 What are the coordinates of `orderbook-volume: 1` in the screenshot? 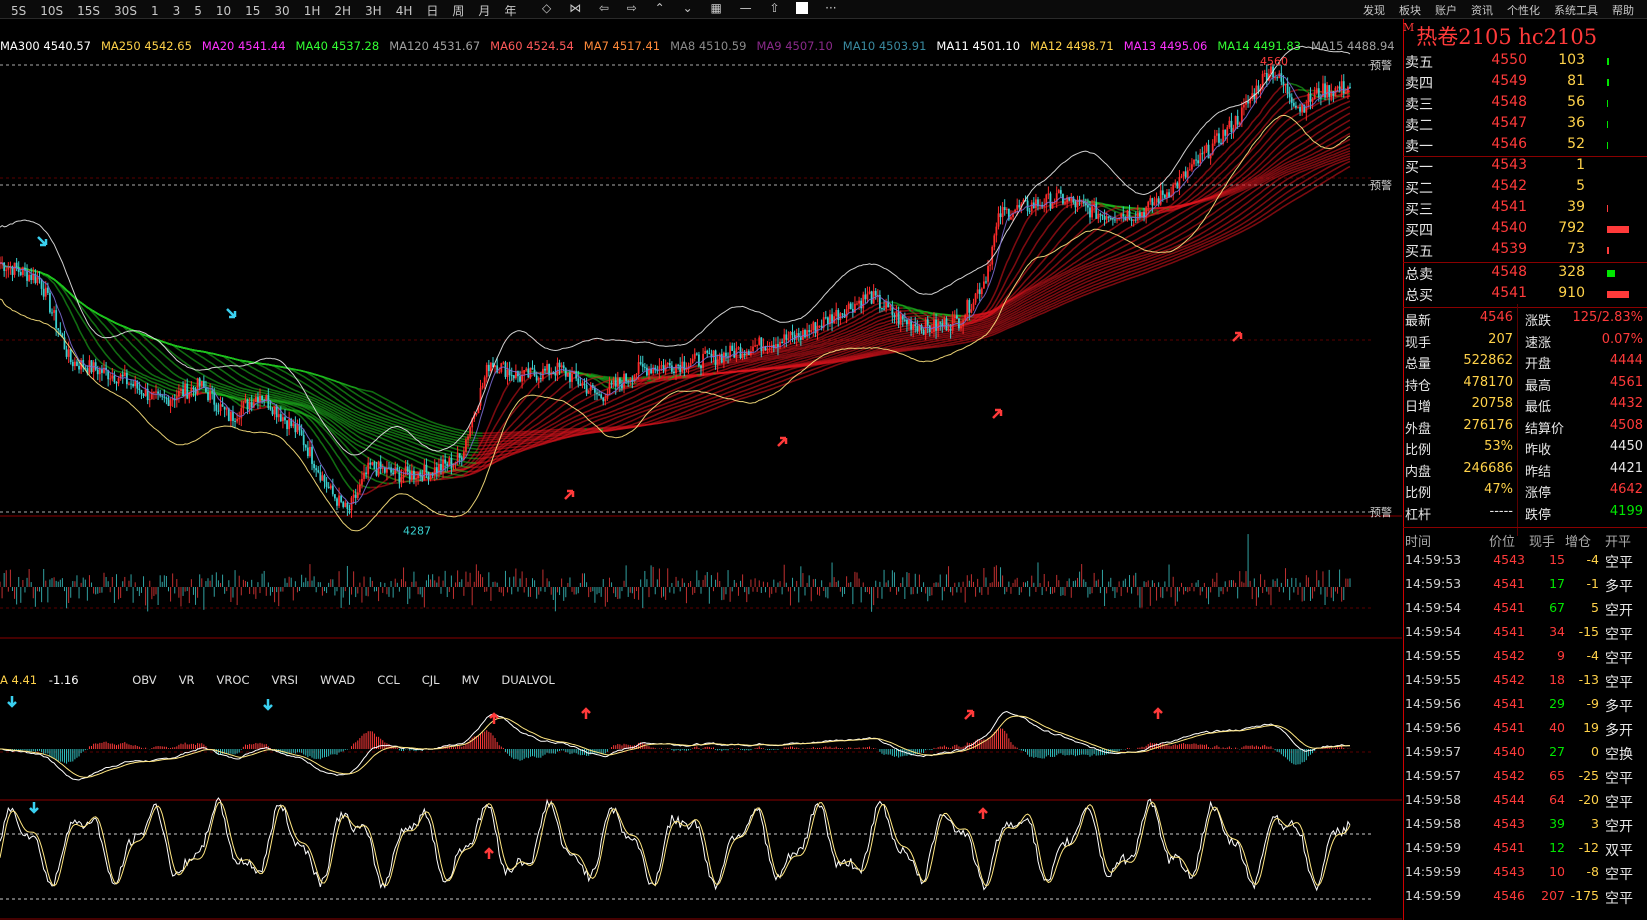 It's located at (1580, 165).